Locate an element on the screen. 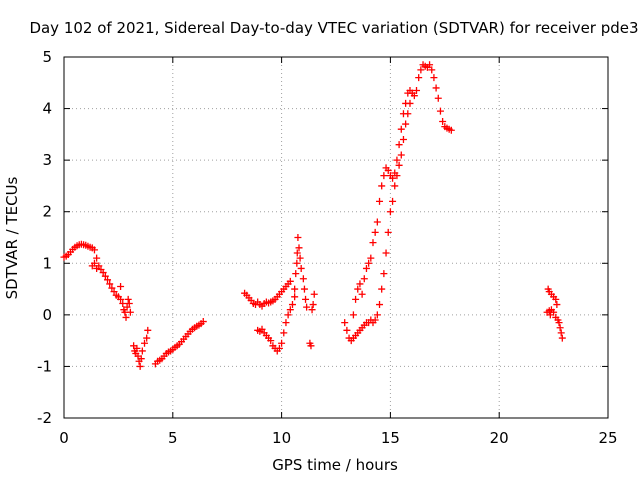 The image size is (640, 480). y-tick-label: 1 is located at coordinates (47, 263).